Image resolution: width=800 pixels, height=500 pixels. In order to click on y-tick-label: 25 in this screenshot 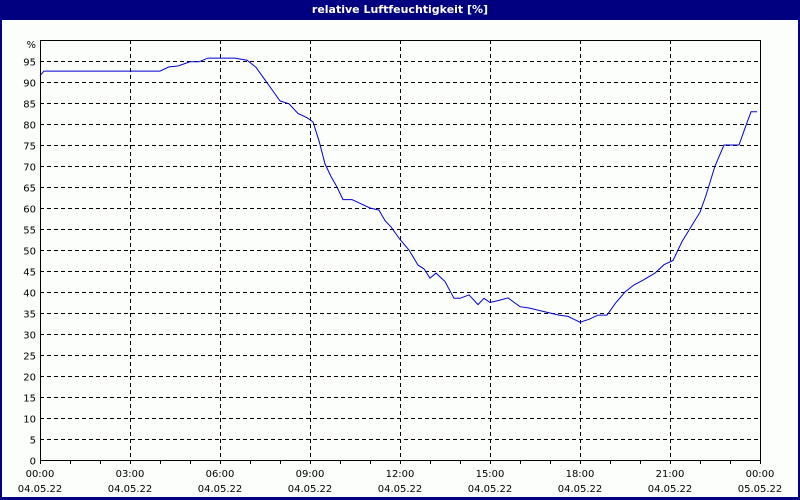, I will do `click(29, 357)`.